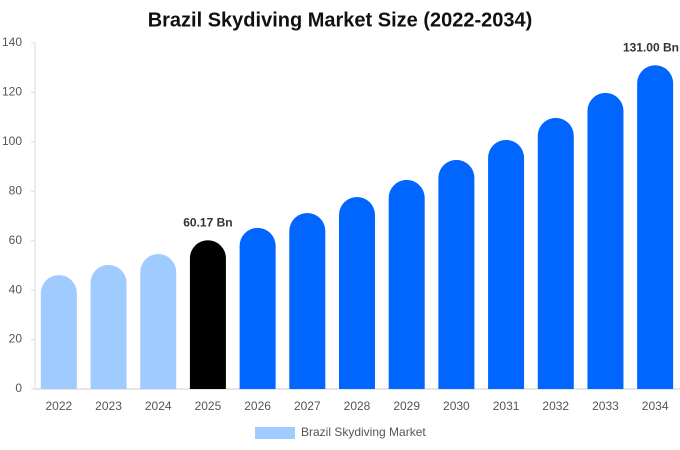 Image resolution: width=680 pixels, height=450 pixels. Describe the element at coordinates (207, 222) in the screenshot. I see `value-label: 60.17 Bn` at that location.